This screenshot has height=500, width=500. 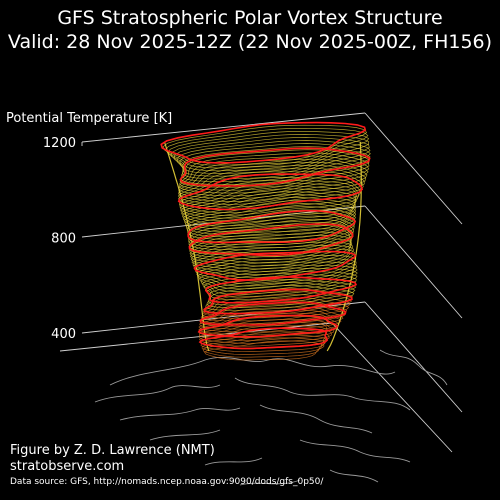 What do you see at coordinates (59, 143) in the screenshot?
I see `z-tick-label: 1200` at bounding box center [59, 143].